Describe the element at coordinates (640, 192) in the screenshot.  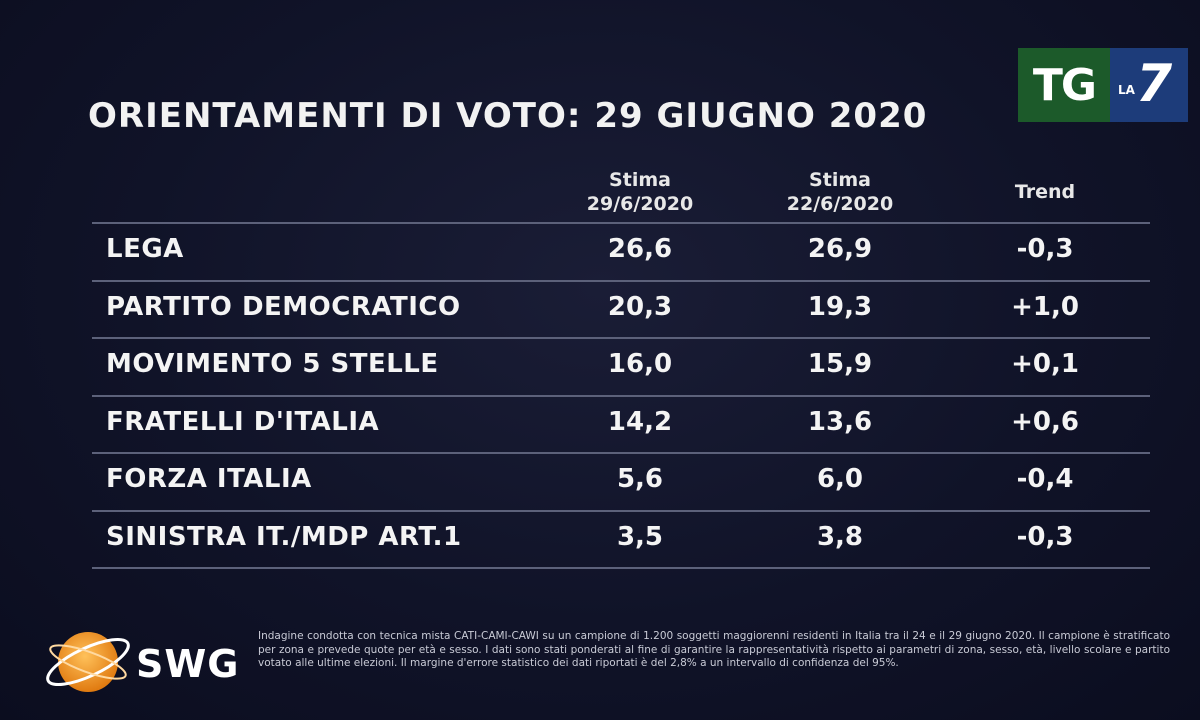
I see `column-header-stima-29-6: Stima 29/6/2020` at that location.